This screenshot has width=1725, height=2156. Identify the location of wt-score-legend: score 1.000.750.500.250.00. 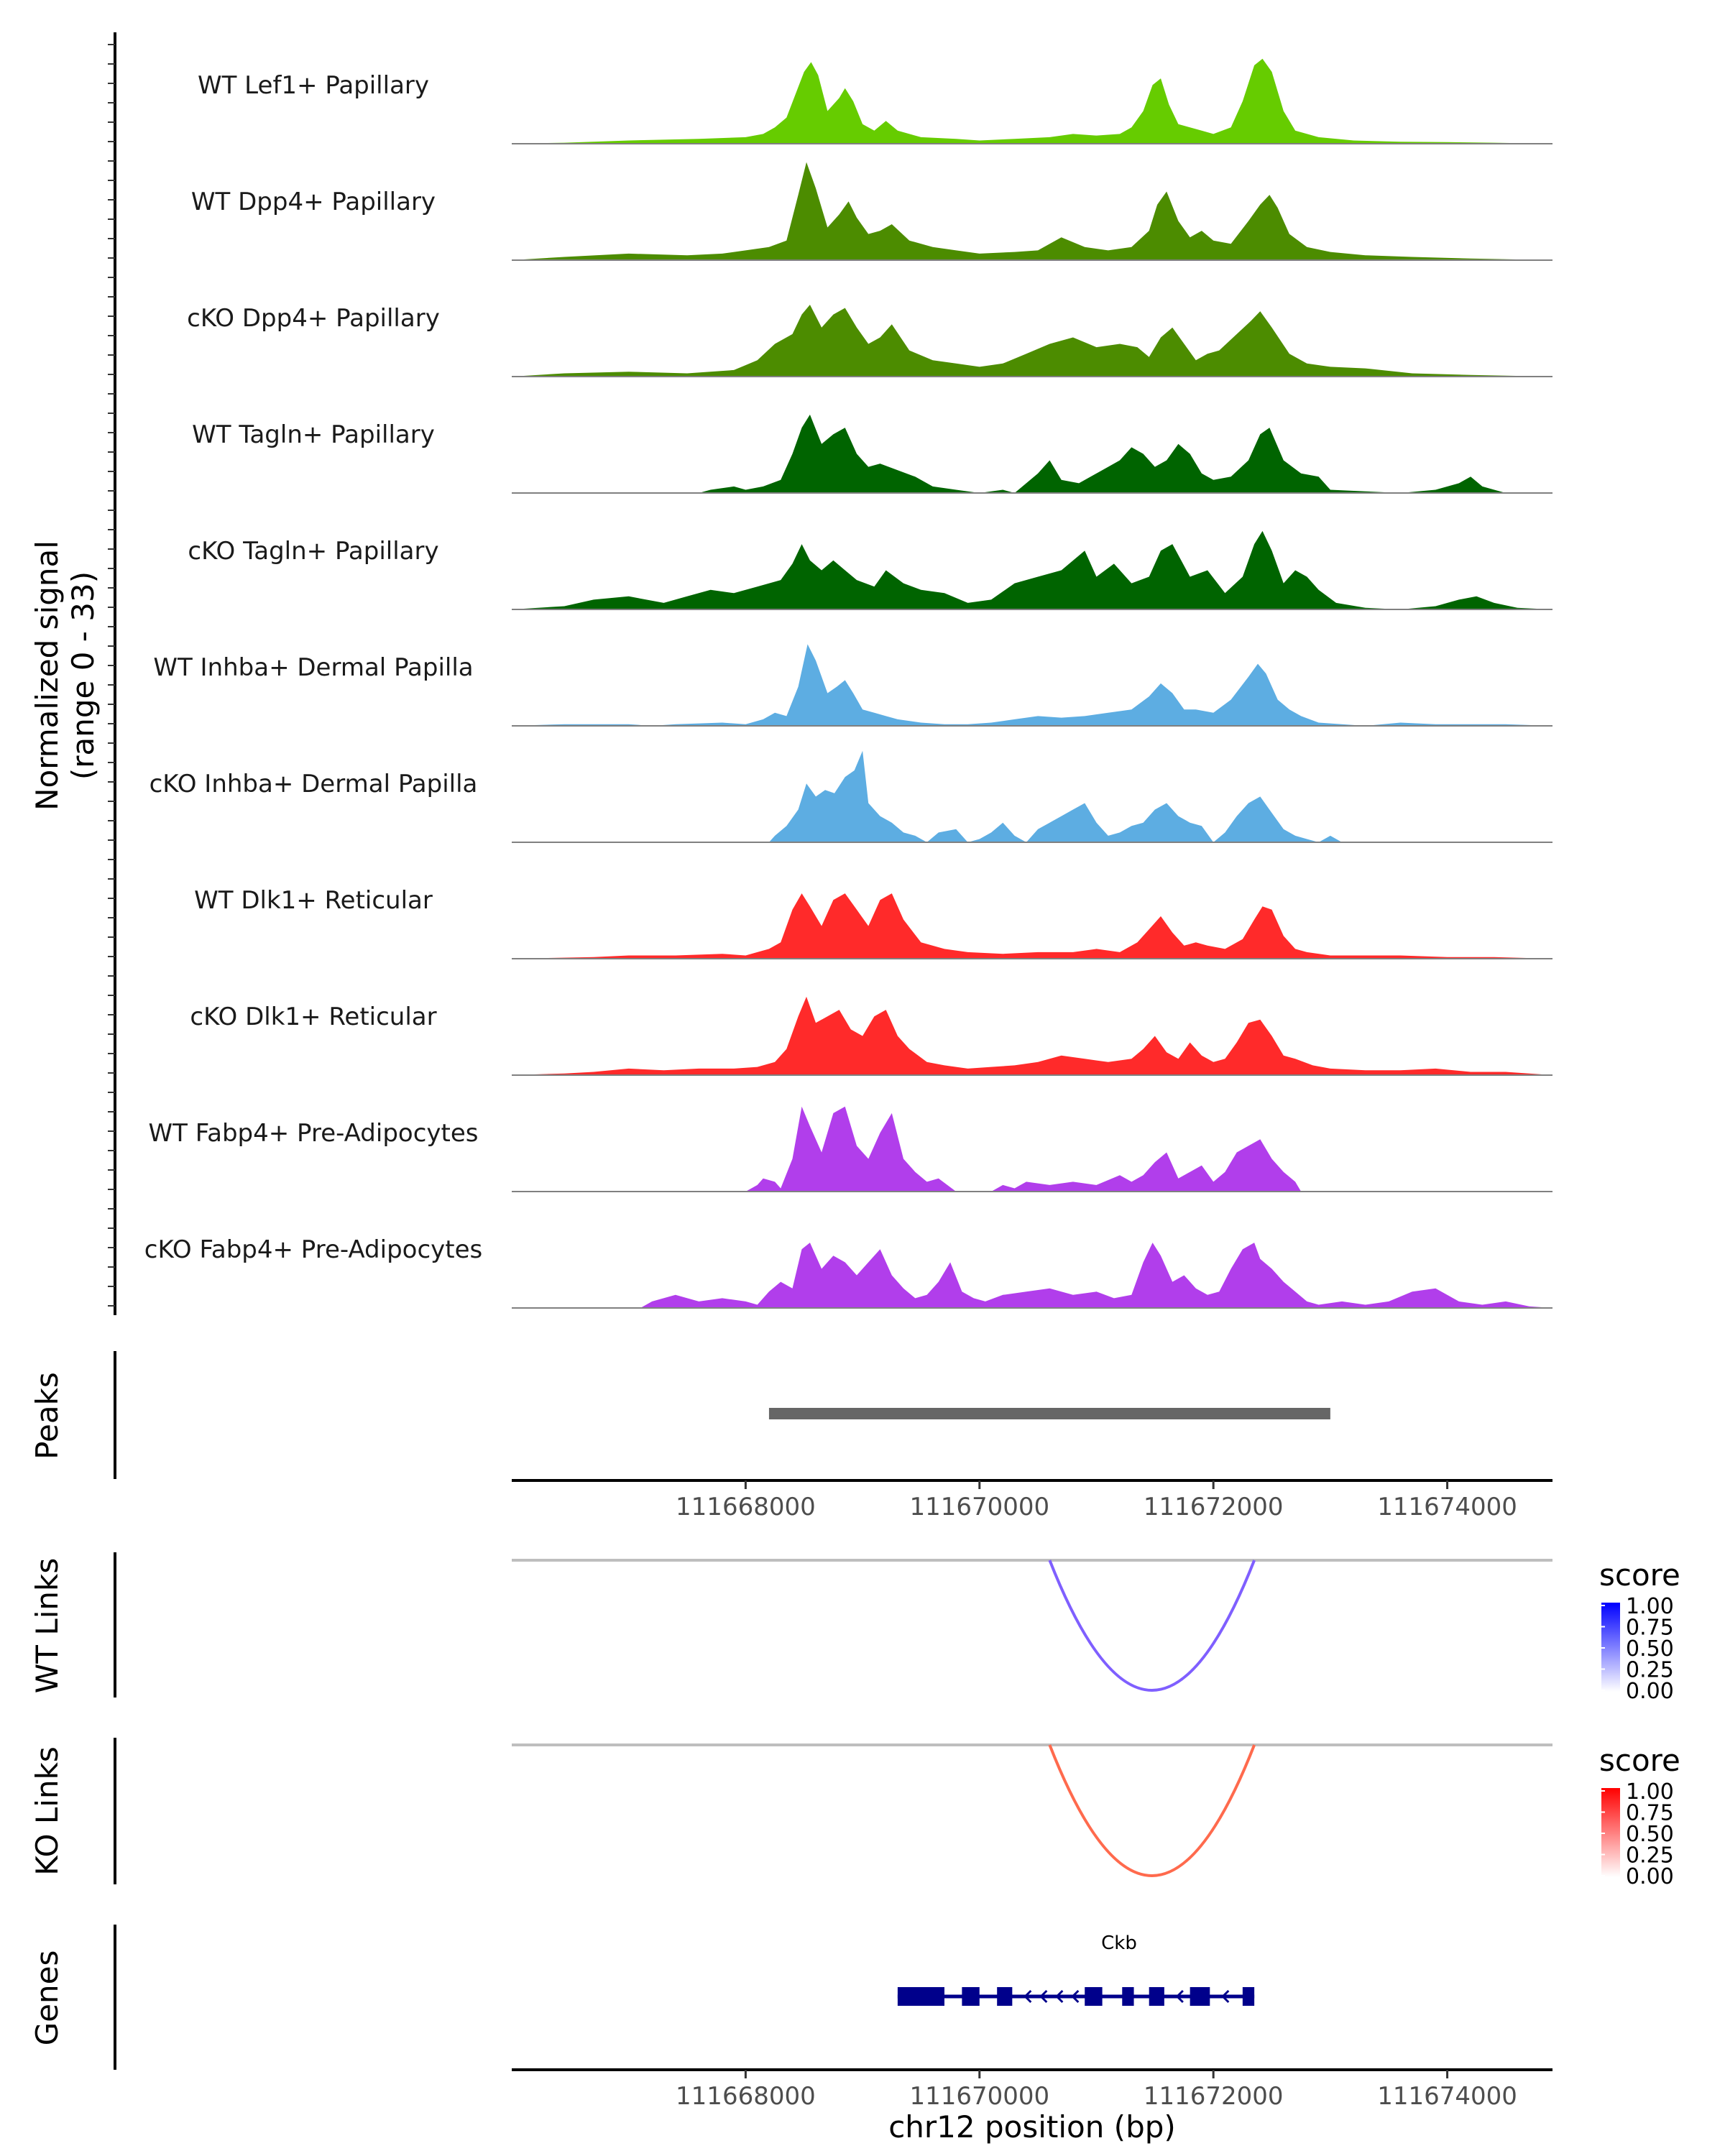
(1639, 1631).